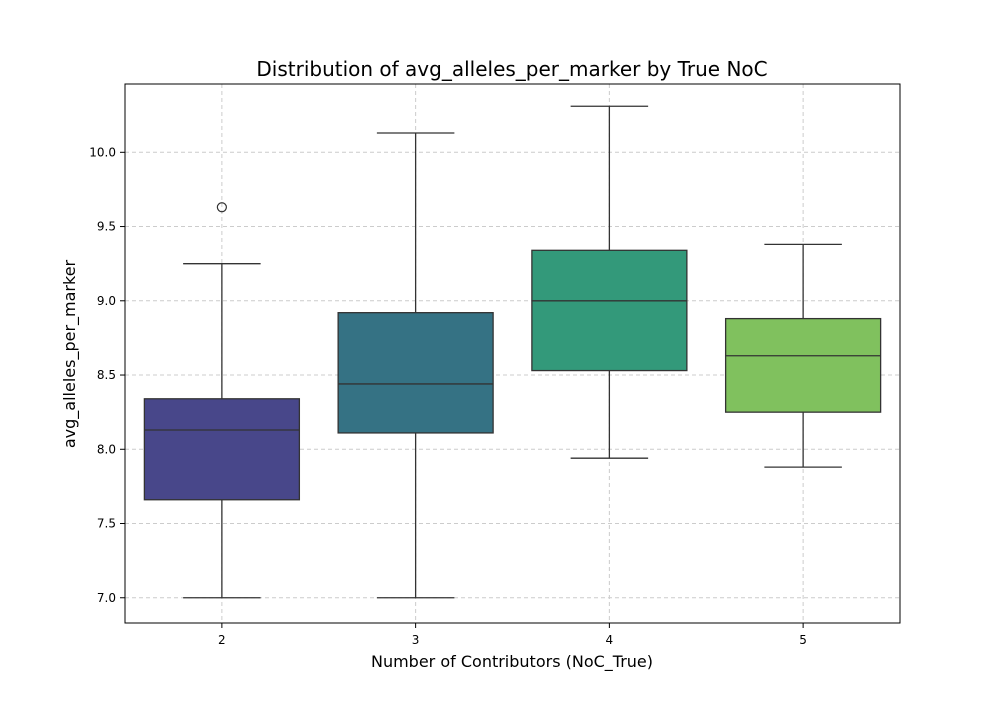 The image size is (1000, 704). What do you see at coordinates (803, 640) in the screenshot?
I see `x-tick-label: 5` at bounding box center [803, 640].